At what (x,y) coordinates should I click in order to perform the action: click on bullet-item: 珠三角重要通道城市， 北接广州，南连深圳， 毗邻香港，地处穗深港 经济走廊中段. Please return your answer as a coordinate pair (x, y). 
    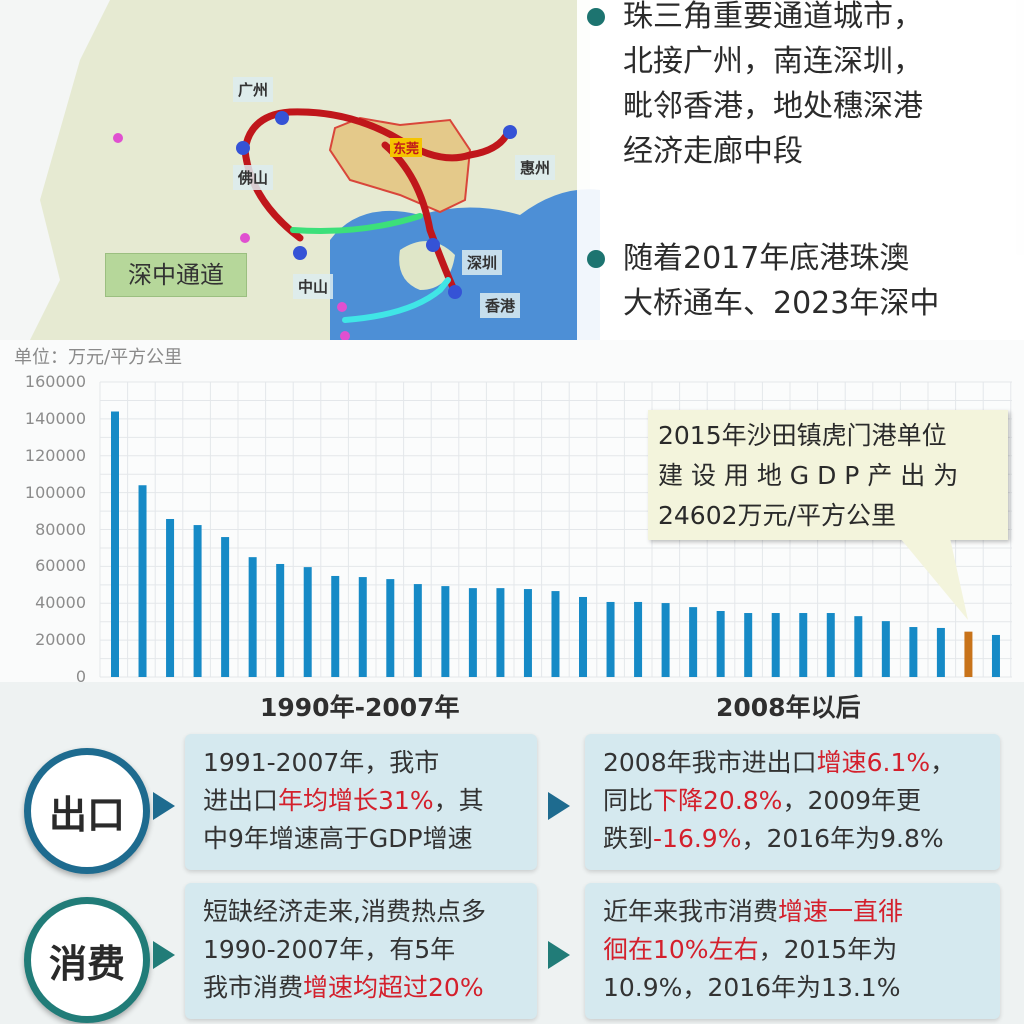
    Looking at the image, I should click on (755, 87).